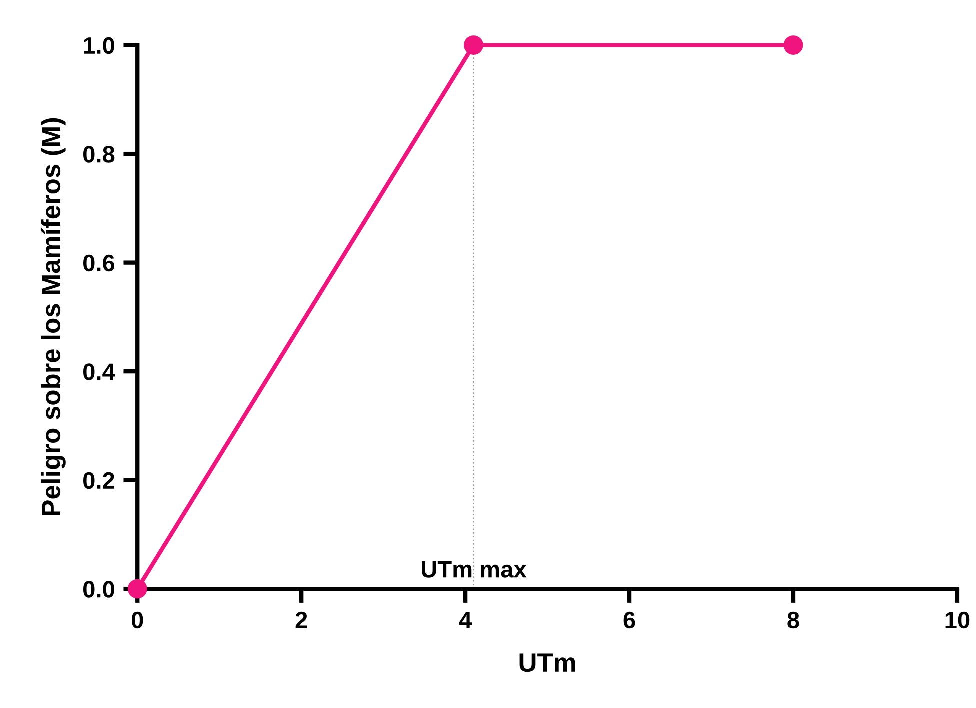  What do you see at coordinates (474, 569) in the screenshot?
I see `ref-line-label: UTm max` at bounding box center [474, 569].